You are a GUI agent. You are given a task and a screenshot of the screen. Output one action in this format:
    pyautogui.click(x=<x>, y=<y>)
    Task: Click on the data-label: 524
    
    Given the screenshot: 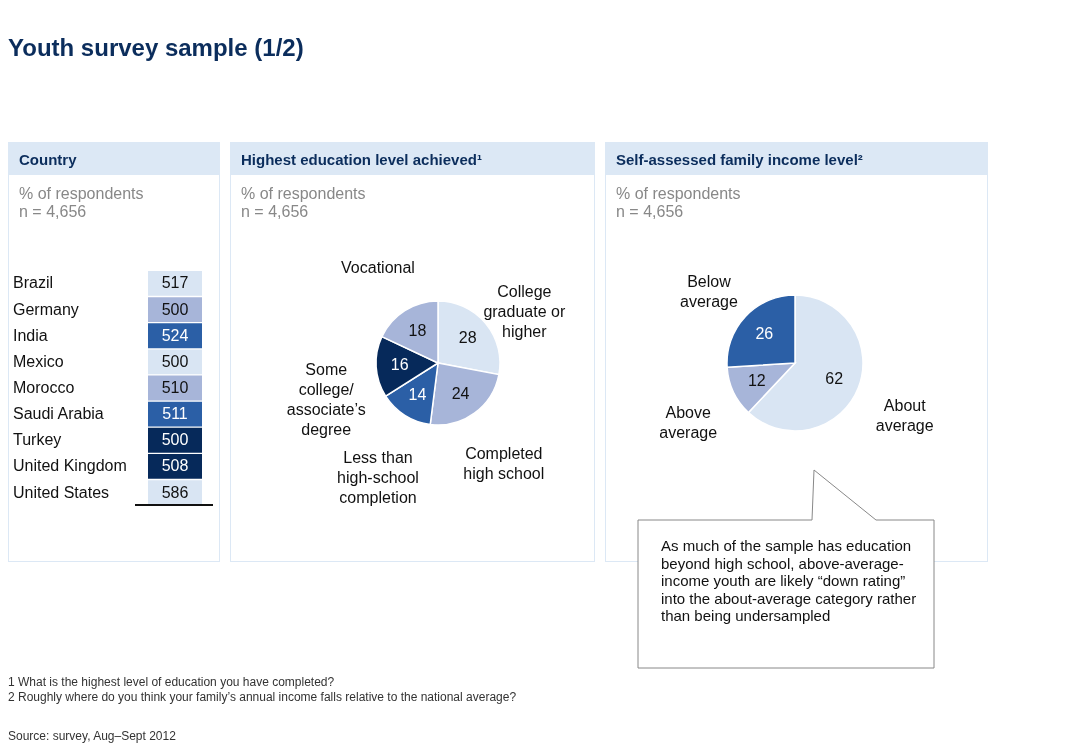 What is the action you would take?
    pyautogui.click(x=175, y=335)
    